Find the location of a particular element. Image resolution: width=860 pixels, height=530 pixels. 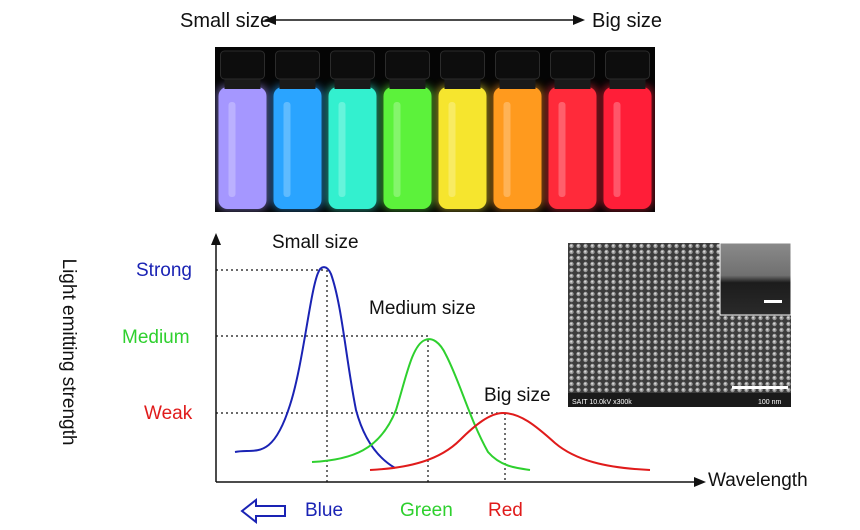

x-axis-arrowhead is located at coordinates (700, 482).